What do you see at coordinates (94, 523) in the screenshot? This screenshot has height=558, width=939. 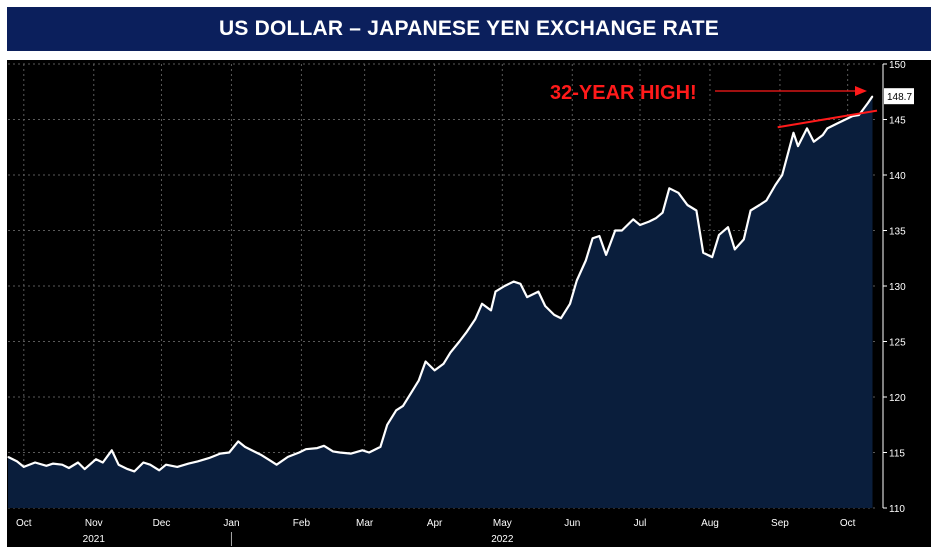 I see `x-tick-label: Nov` at bounding box center [94, 523].